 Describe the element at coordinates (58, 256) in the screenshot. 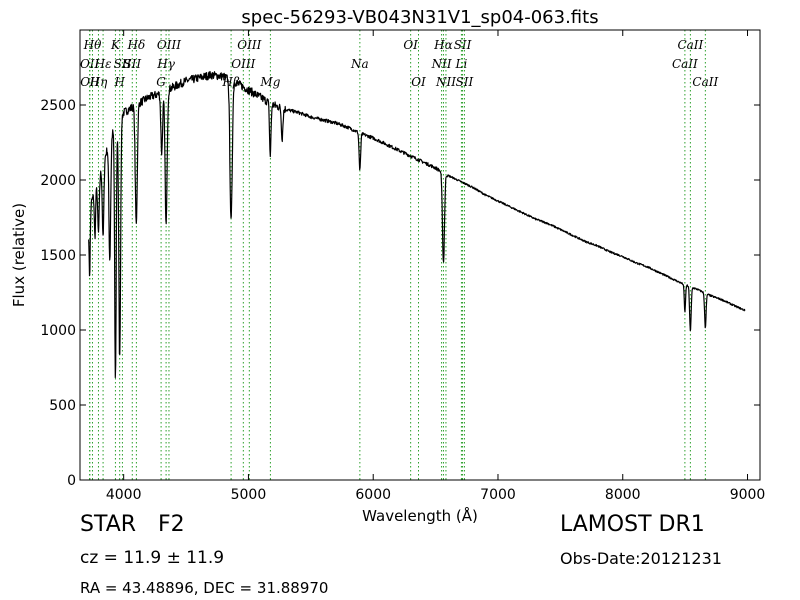

I see `y-tick-label: 1500` at that location.